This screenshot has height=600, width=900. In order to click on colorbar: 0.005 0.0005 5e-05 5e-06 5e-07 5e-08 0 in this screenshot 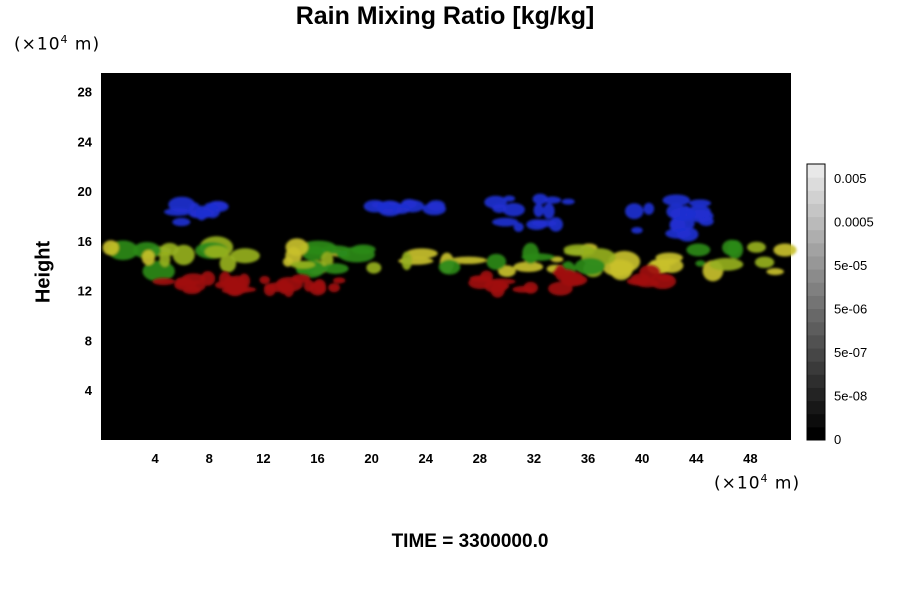, I will do `click(840, 305)`.